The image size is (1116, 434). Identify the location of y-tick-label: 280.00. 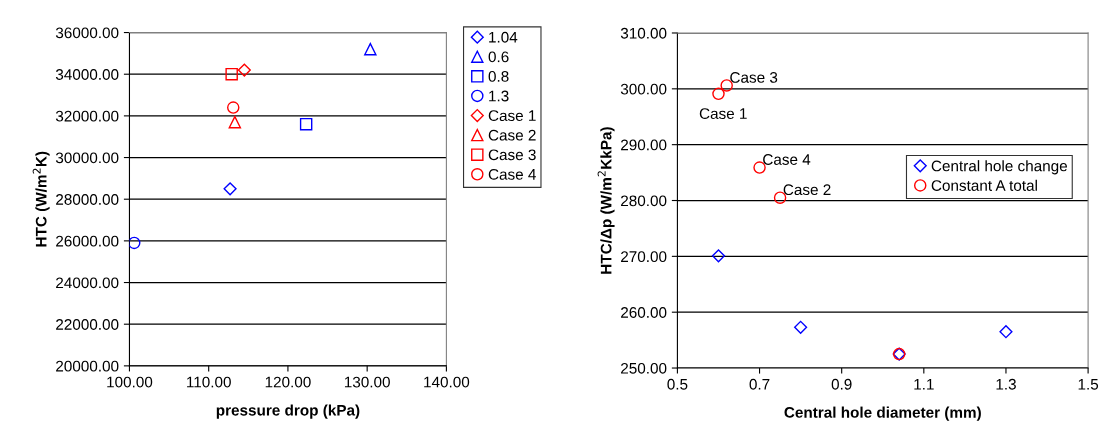
(644, 201).